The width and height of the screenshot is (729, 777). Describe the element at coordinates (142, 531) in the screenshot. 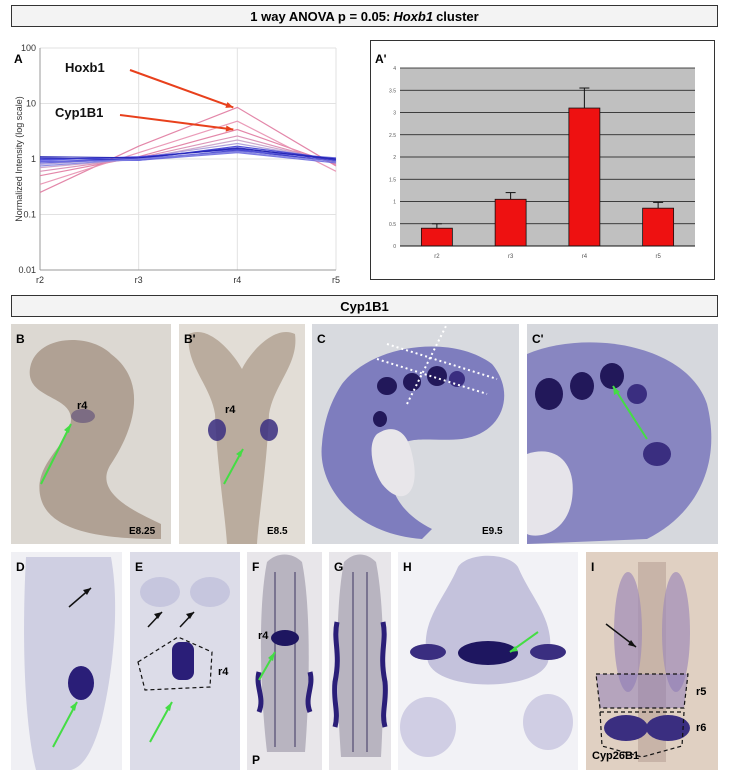

I see `photo-b-stage: E8.25` at that location.